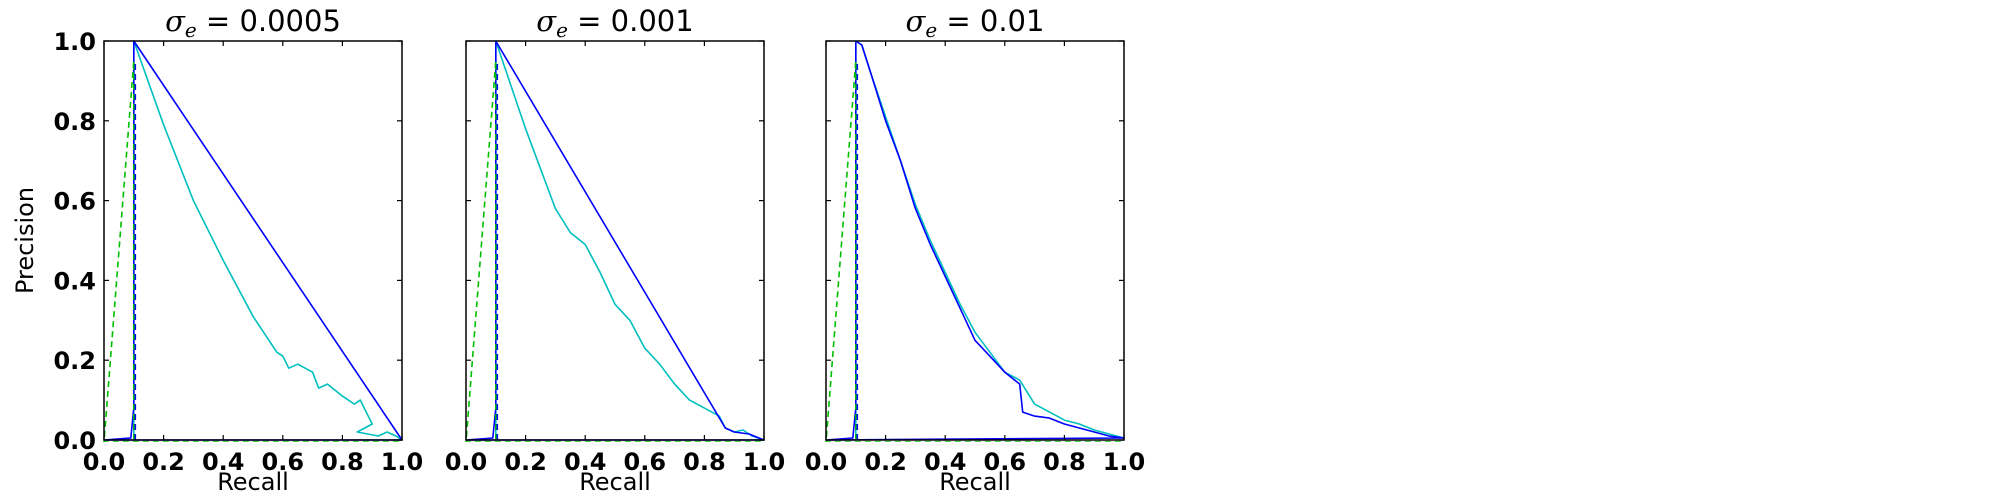  What do you see at coordinates (975, 23) in the screenshot?
I see `panel-title: σe = 0.01` at bounding box center [975, 23].